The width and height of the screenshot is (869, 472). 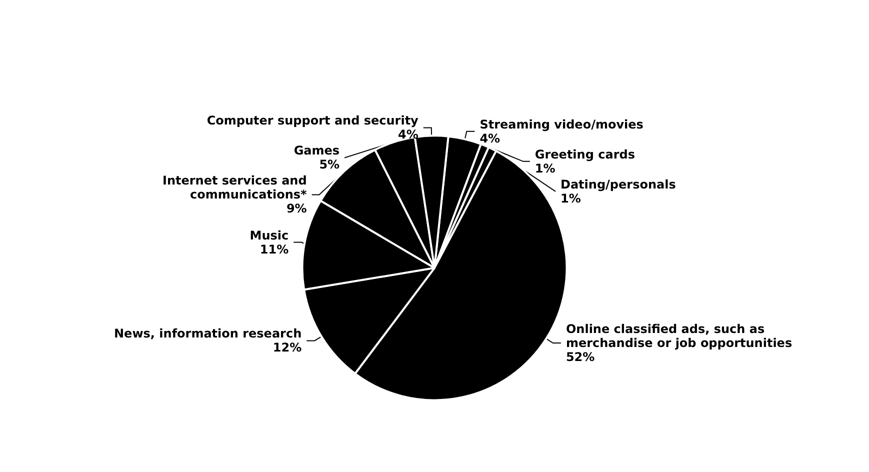 What do you see at coordinates (329, 165) in the screenshot?
I see `data-label: 5%` at bounding box center [329, 165].